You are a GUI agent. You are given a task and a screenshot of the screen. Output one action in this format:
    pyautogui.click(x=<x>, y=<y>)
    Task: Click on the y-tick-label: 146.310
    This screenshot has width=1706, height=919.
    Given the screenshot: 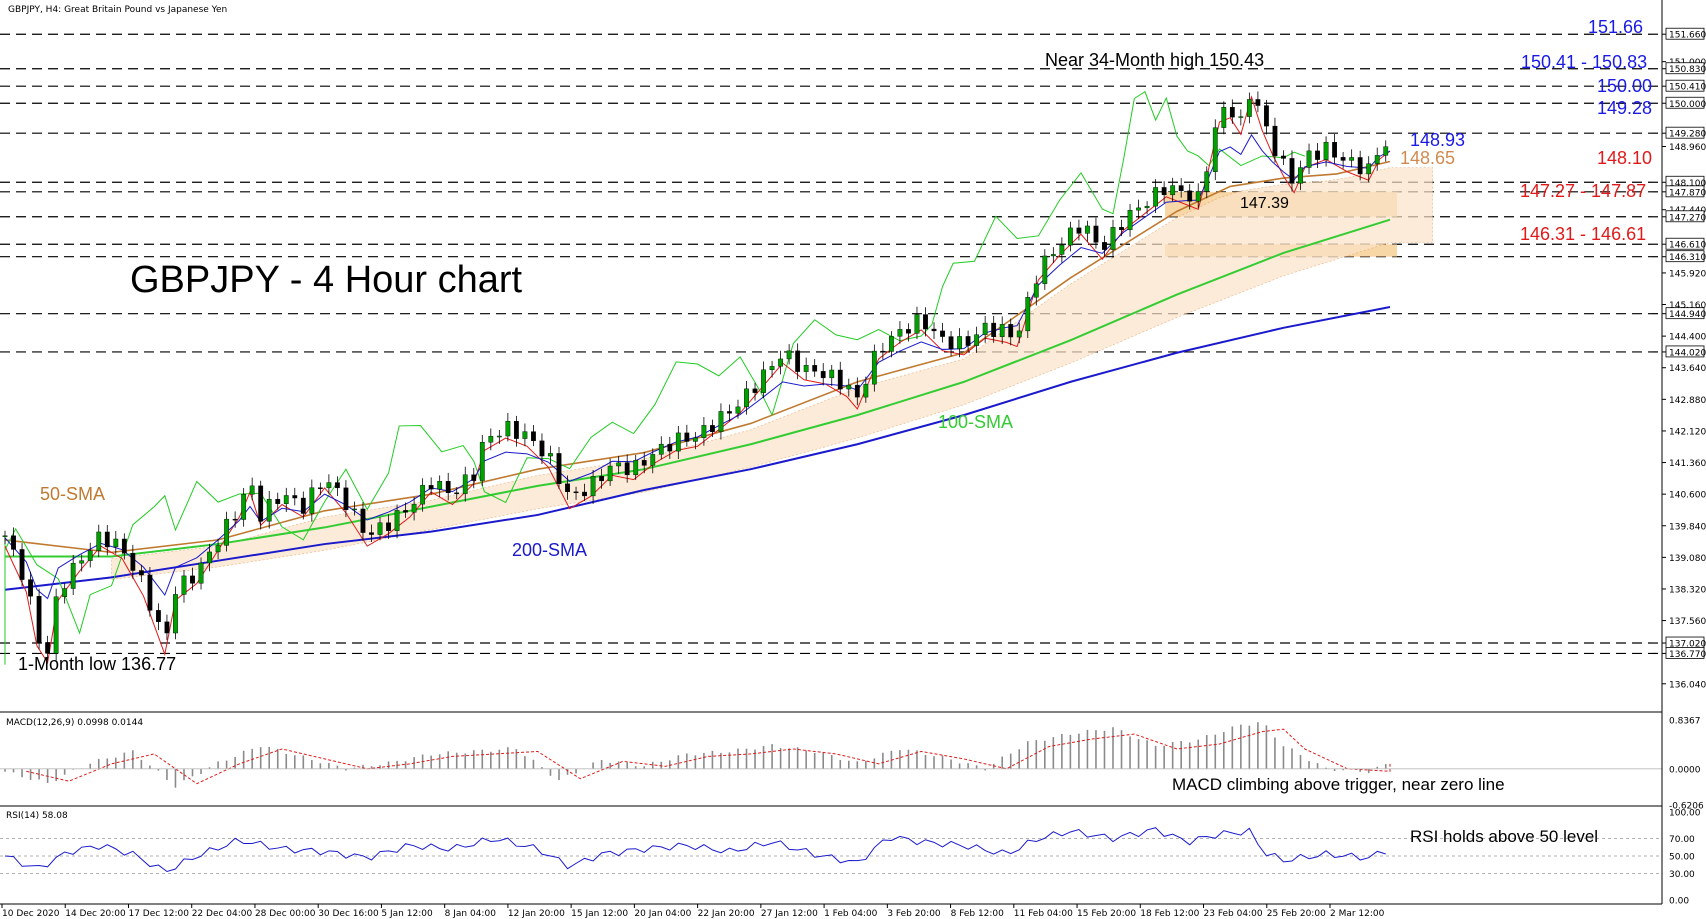 What is the action you would take?
    pyautogui.click(x=1687, y=258)
    